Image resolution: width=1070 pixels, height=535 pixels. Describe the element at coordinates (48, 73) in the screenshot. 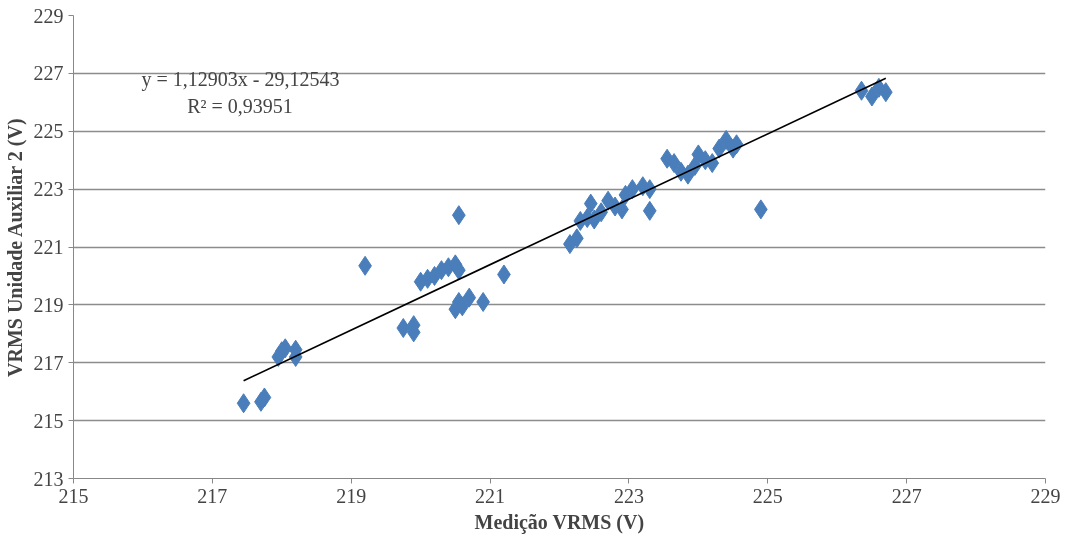

I see `y-tick-label: 227` at that location.